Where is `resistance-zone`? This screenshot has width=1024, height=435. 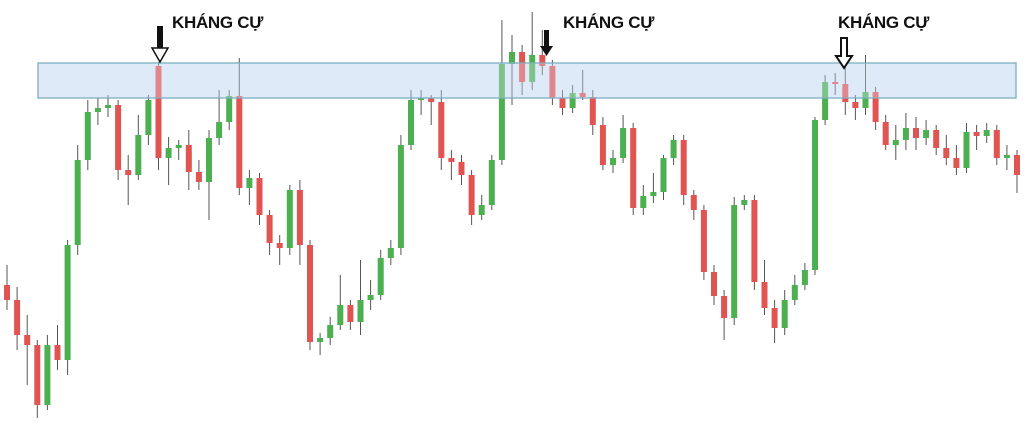 resistance-zone is located at coordinates (527, 80).